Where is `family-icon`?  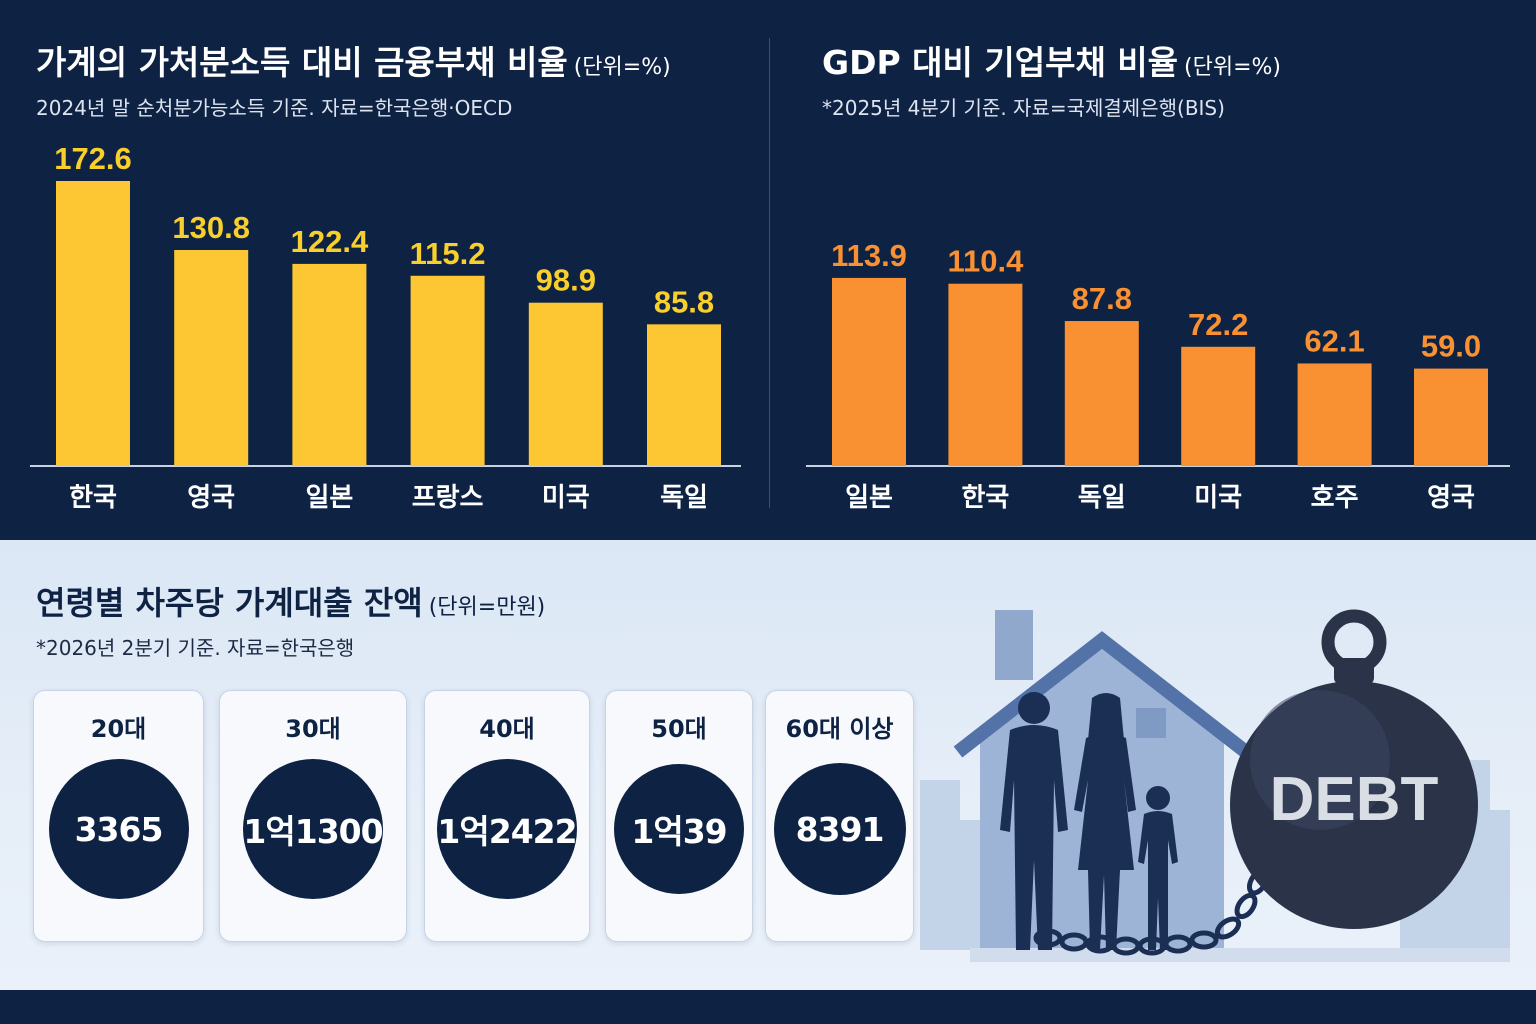
family-icon is located at coordinates (1089, 821).